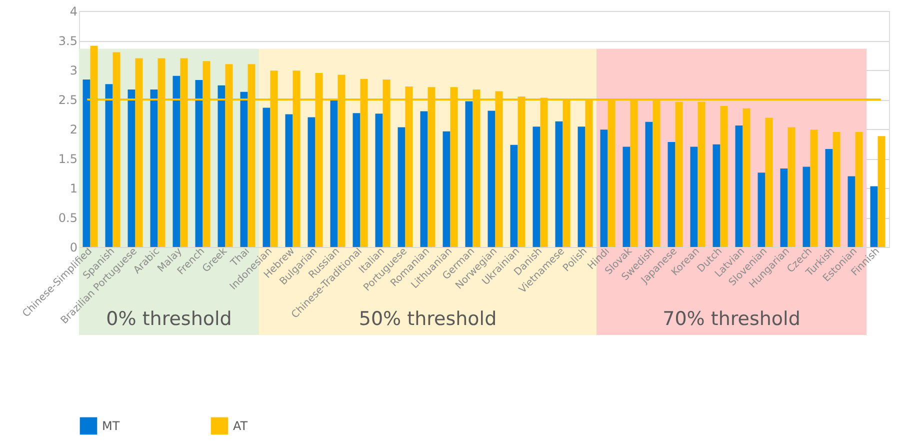 The height and width of the screenshot is (448, 902). Describe the element at coordinates (427, 319) in the screenshot. I see `band-label: 50% threshold` at that location.